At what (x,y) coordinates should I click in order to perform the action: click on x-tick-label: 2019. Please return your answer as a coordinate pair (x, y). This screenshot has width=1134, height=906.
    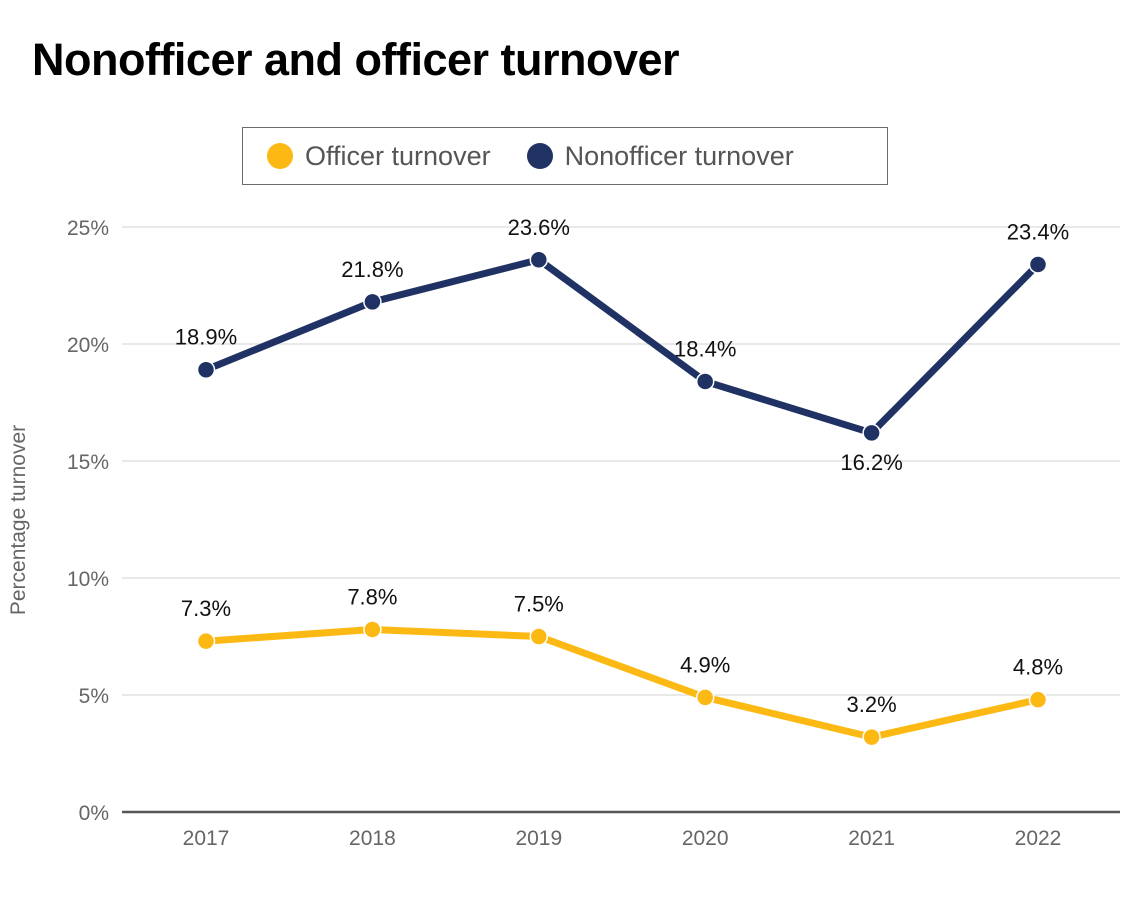
    Looking at the image, I should click on (538, 838).